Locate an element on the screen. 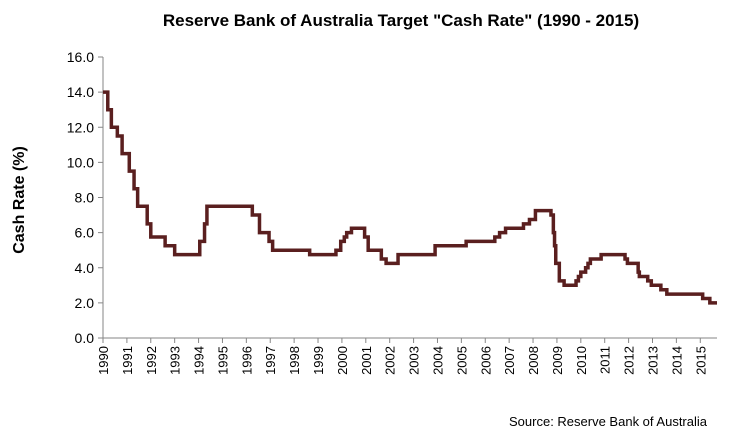 The height and width of the screenshot is (440, 729). y-tick-label: 2.0 is located at coordinates (85, 303).